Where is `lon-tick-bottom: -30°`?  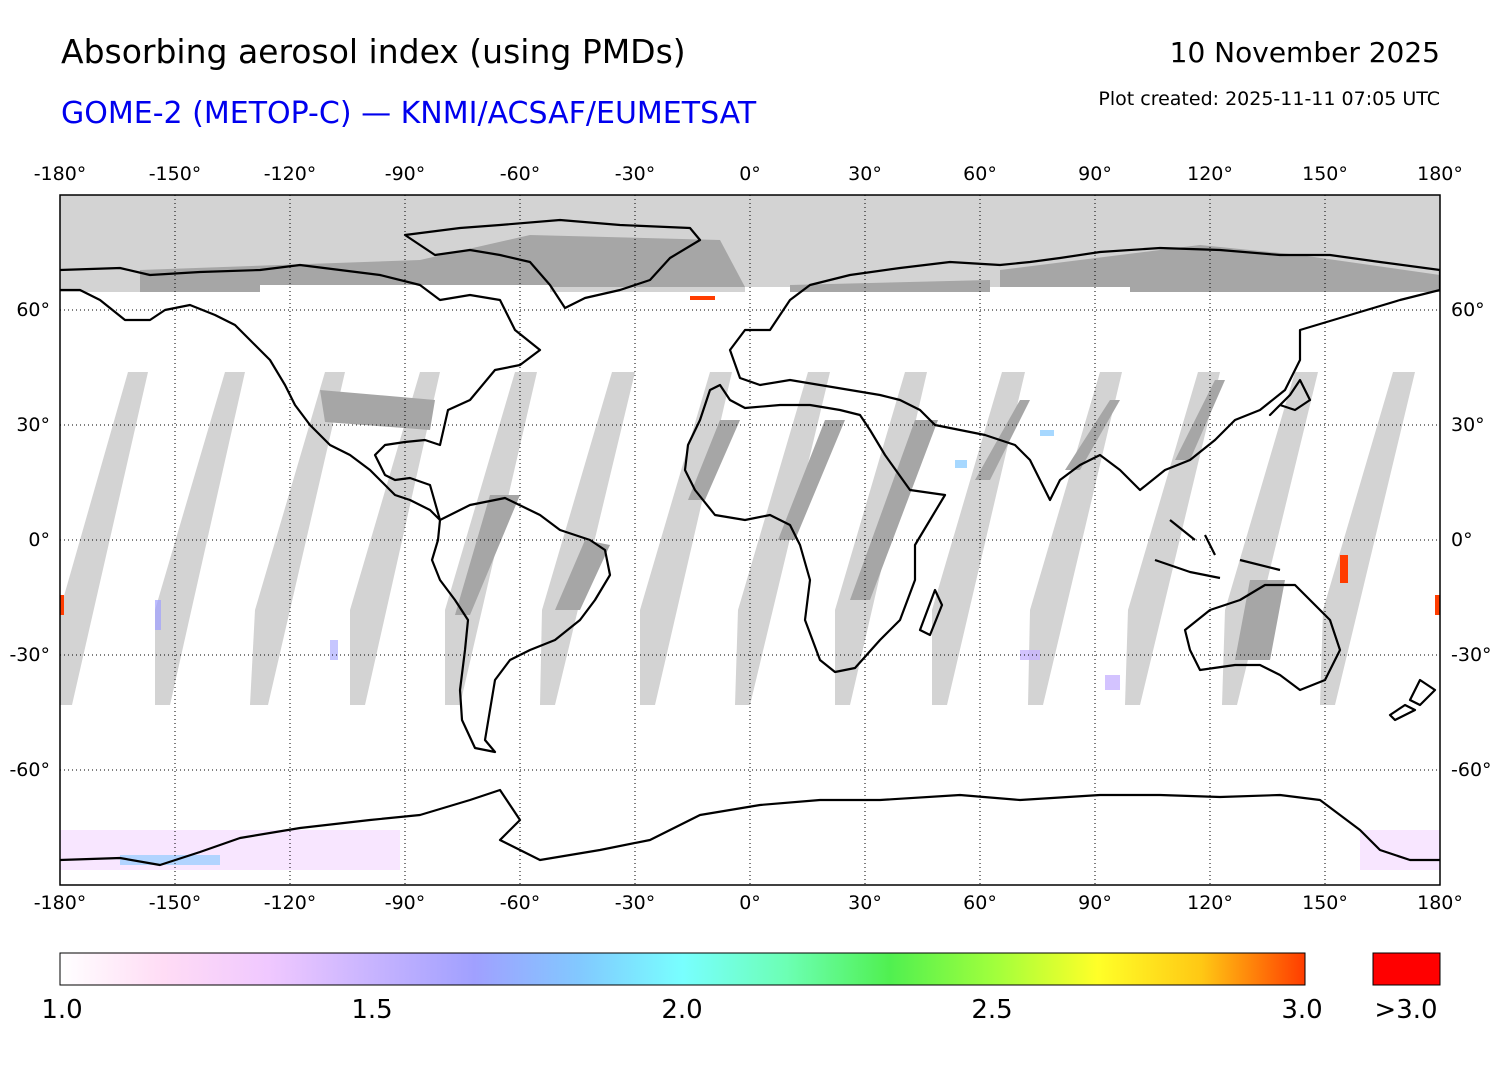 lon-tick-bottom: -30° is located at coordinates (635, 903).